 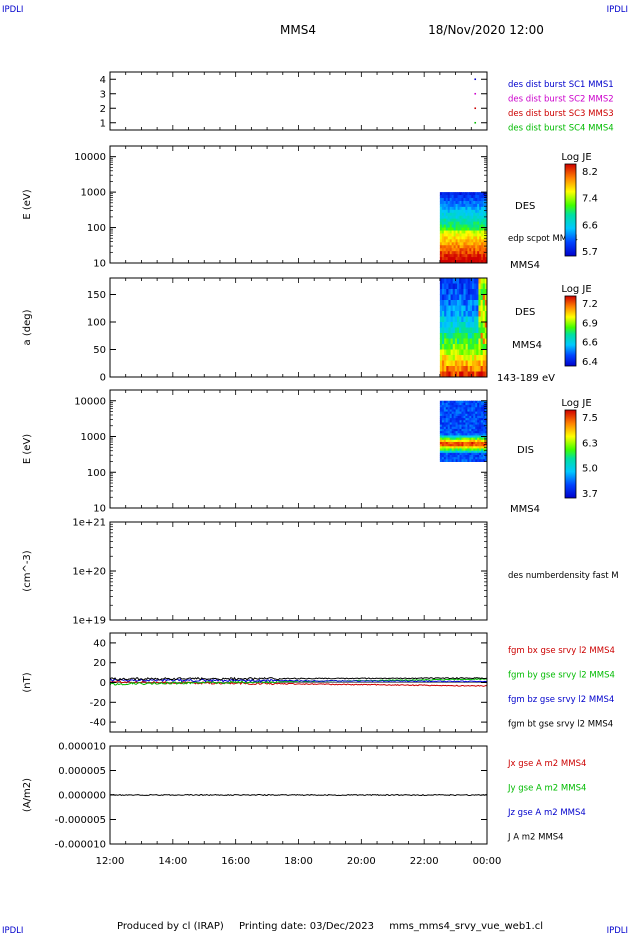 I want to click on mission-title: MMS4, so click(x=298, y=30).